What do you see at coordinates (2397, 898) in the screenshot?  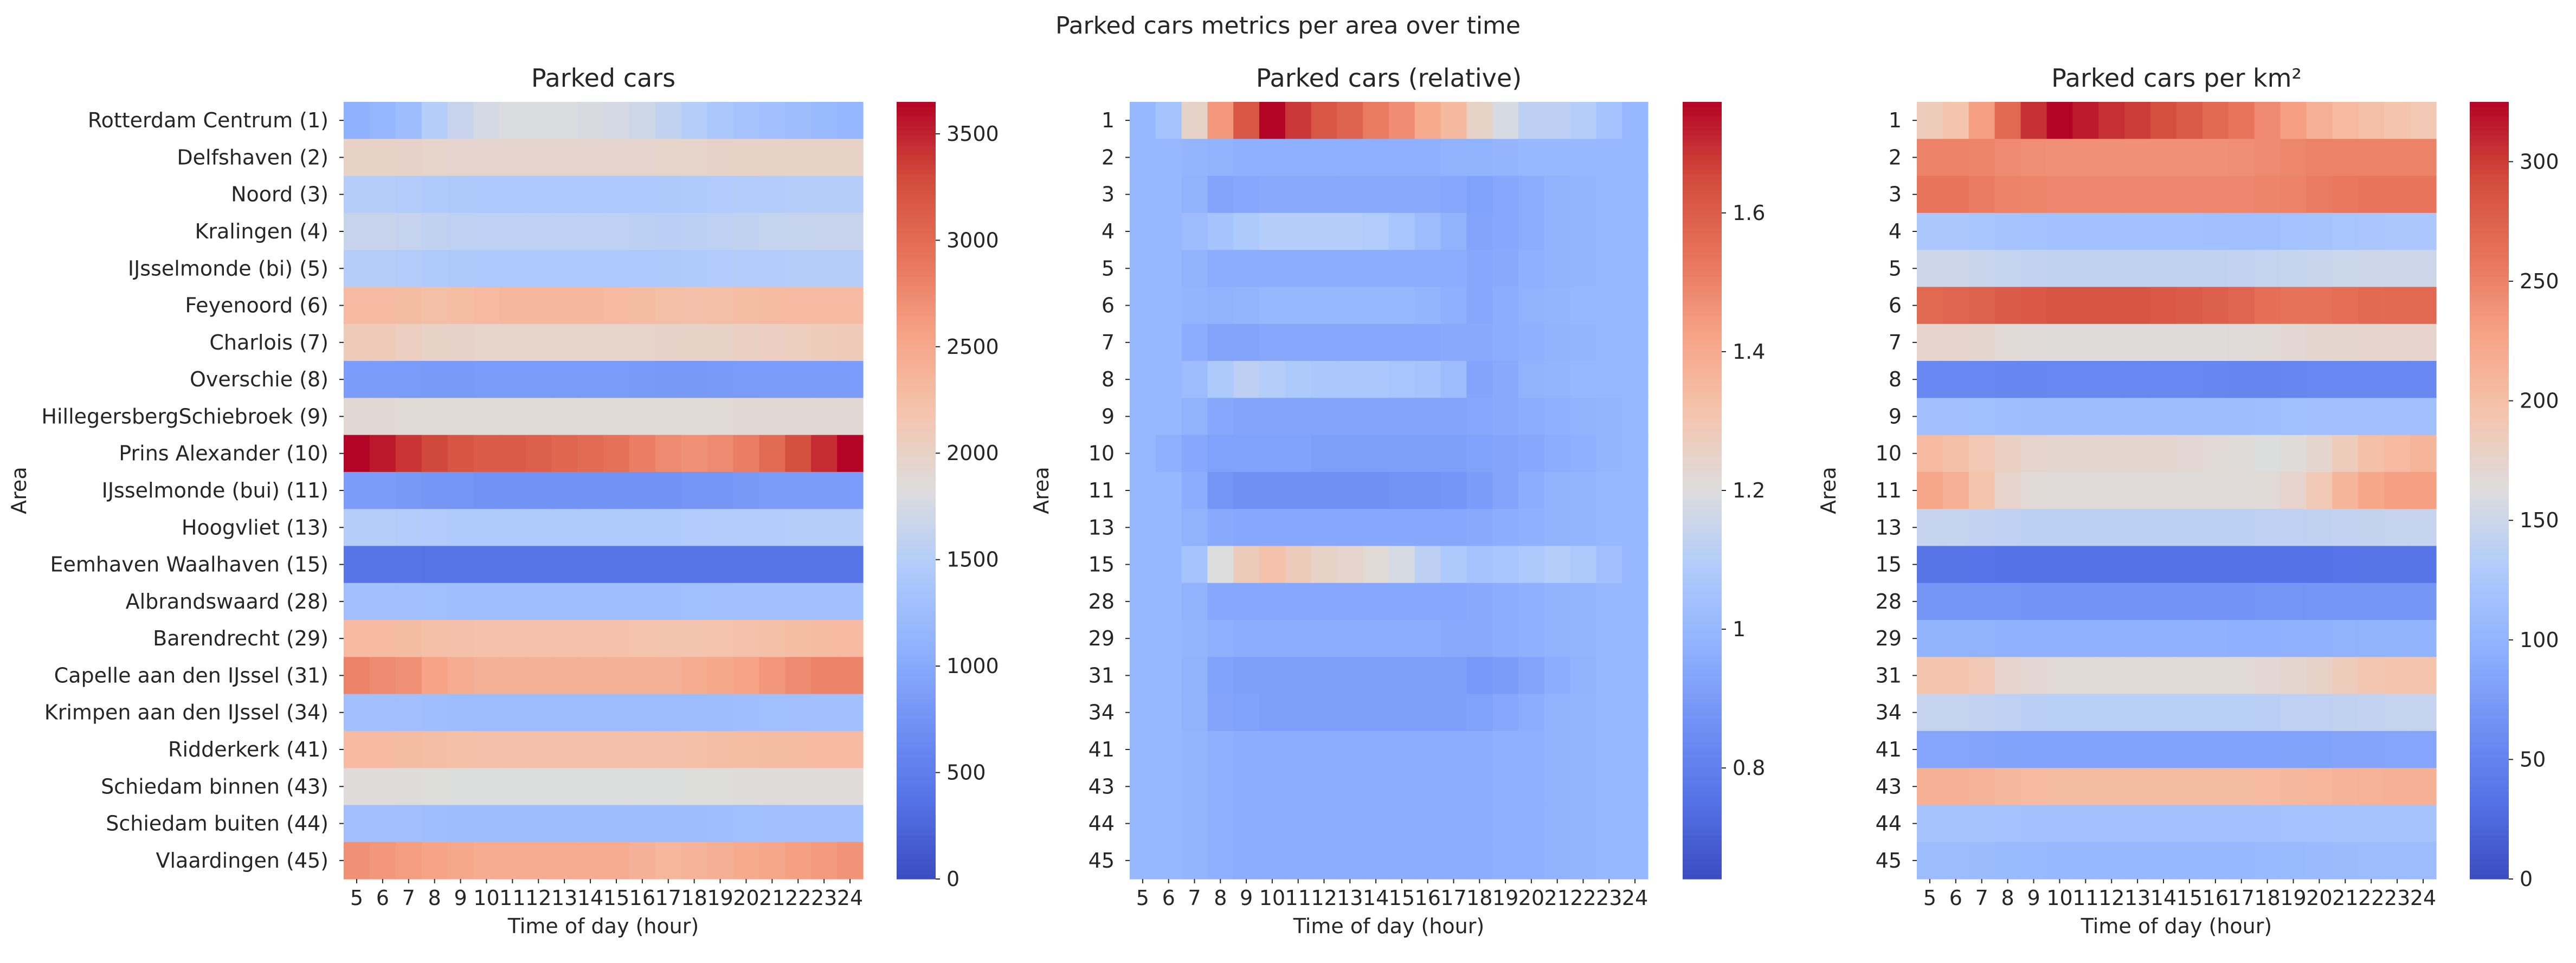 I see `x-tick-label: 23` at bounding box center [2397, 898].